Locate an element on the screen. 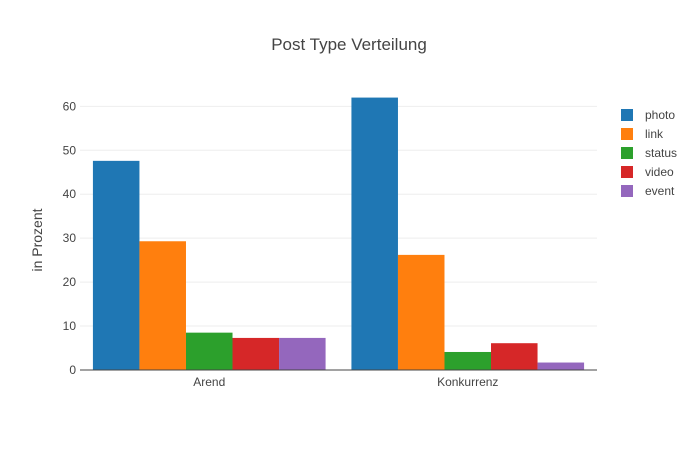 This screenshot has height=450, width=700. x-tick-label: Konkurrenz is located at coordinates (467, 382).